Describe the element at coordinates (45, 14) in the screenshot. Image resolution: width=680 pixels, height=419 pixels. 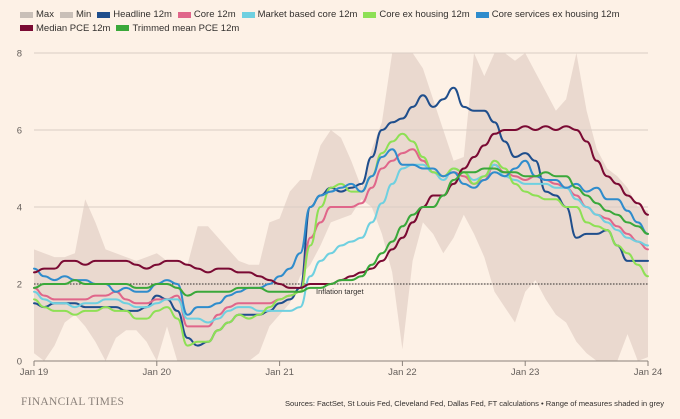
I see `legend-label: Max` at that location.